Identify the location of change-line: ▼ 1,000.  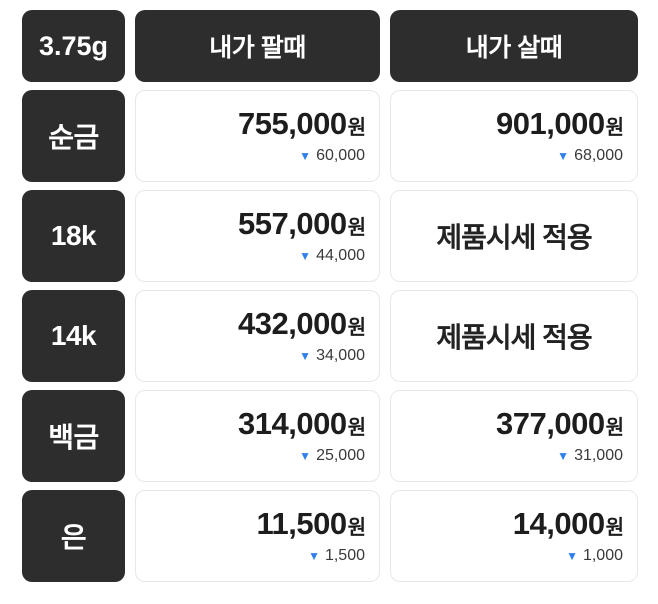
(594, 556).